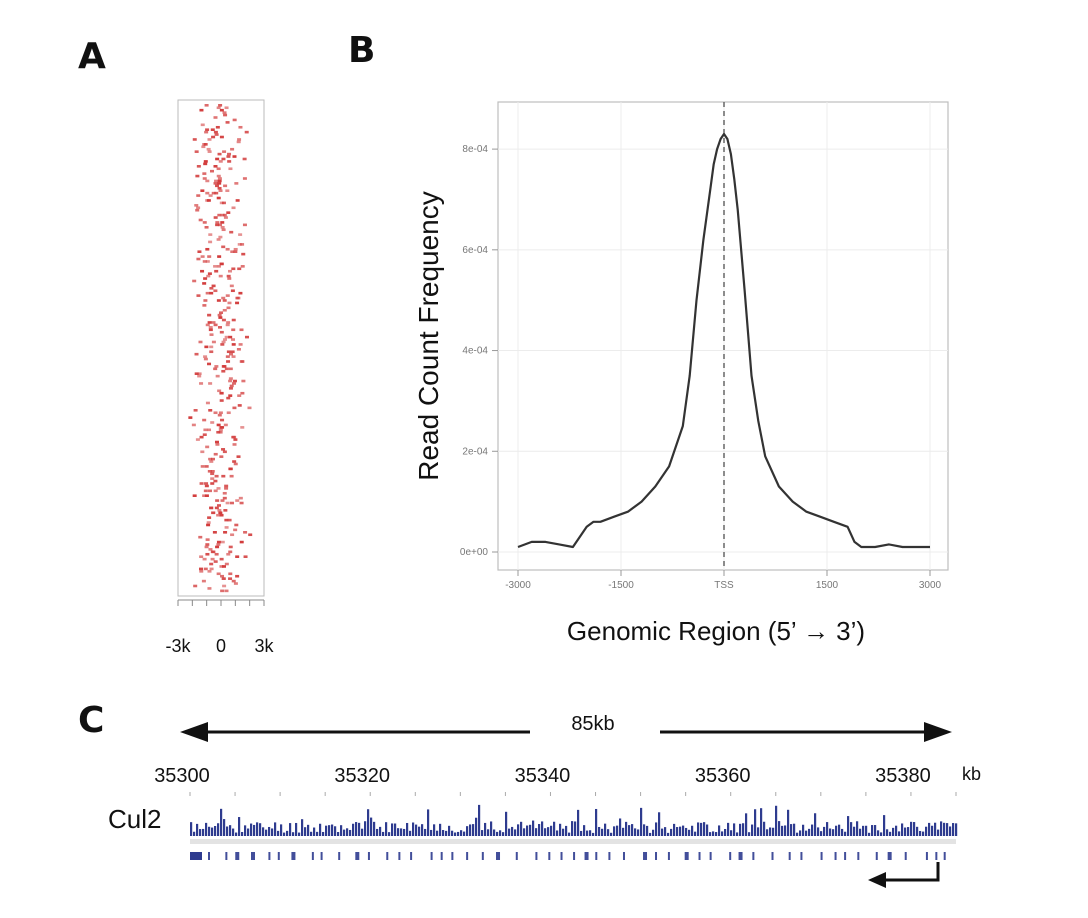 The image size is (1088, 918). Describe the element at coordinates (971, 774) in the screenshot. I see `unit-label: kb` at that location.